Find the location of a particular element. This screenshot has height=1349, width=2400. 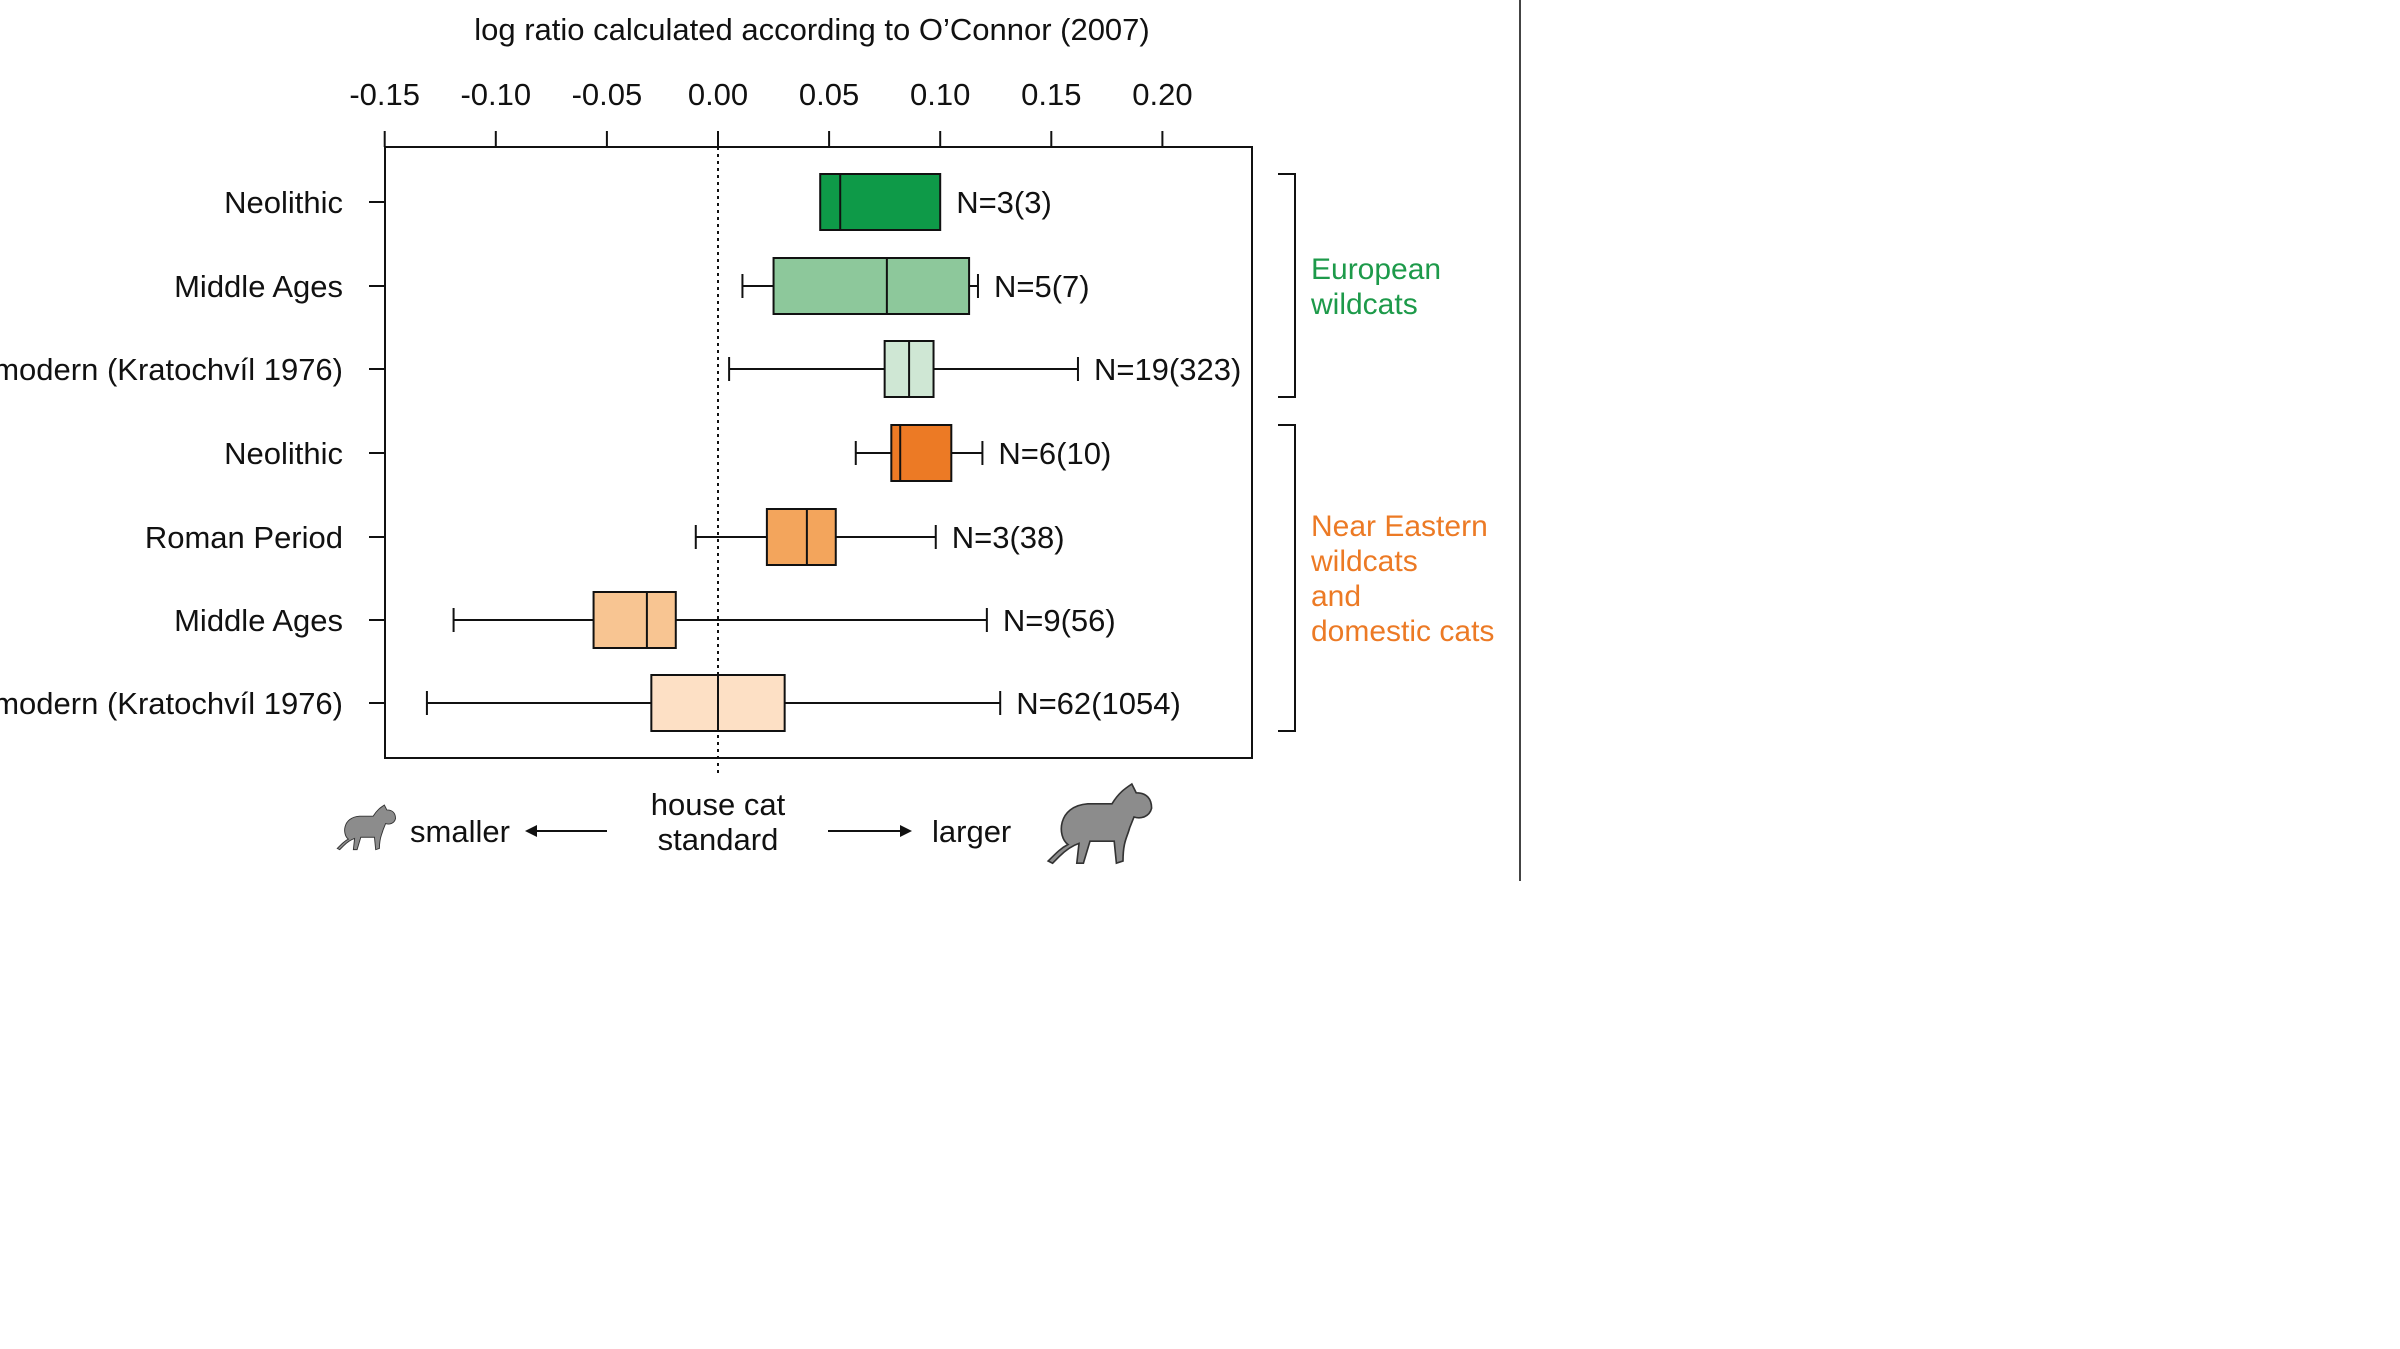

box-row-0: Neolithic N=3(3) is located at coordinates (638, 202).